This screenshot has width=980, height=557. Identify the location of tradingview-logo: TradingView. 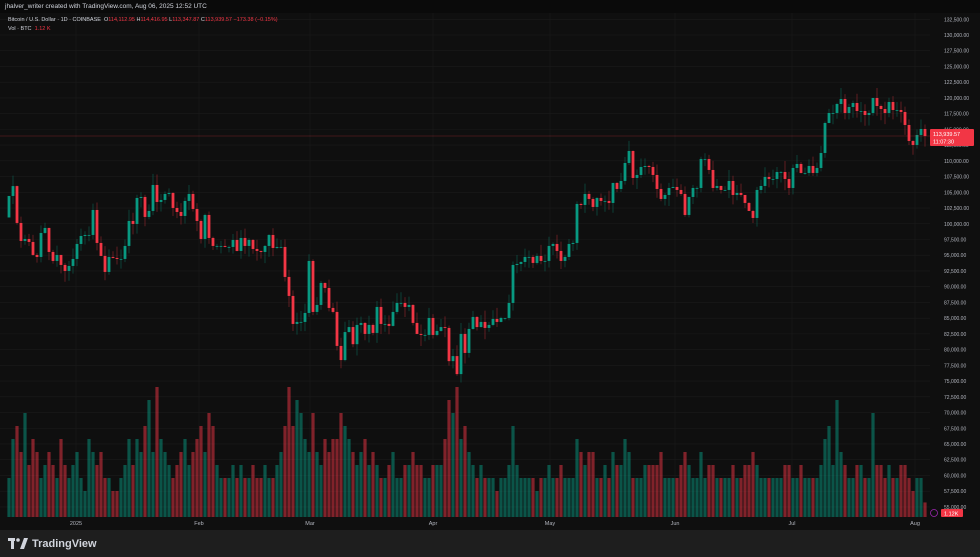
(52, 544).